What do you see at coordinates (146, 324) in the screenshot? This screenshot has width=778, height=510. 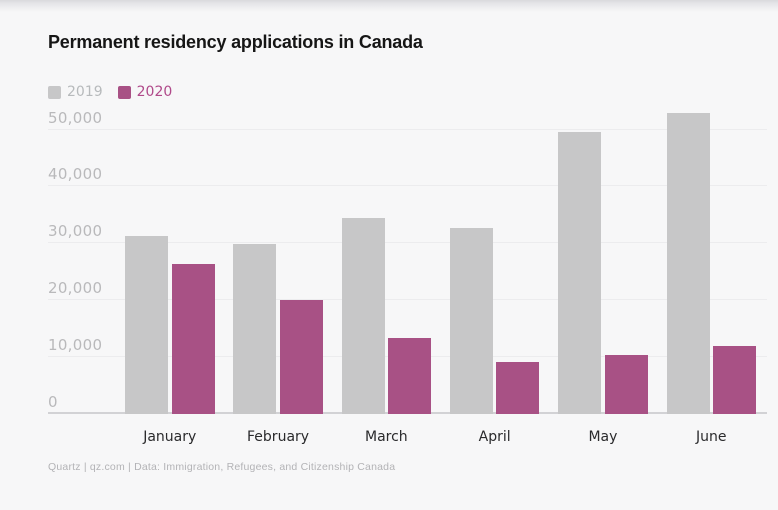 I see `bar-2019-january` at bounding box center [146, 324].